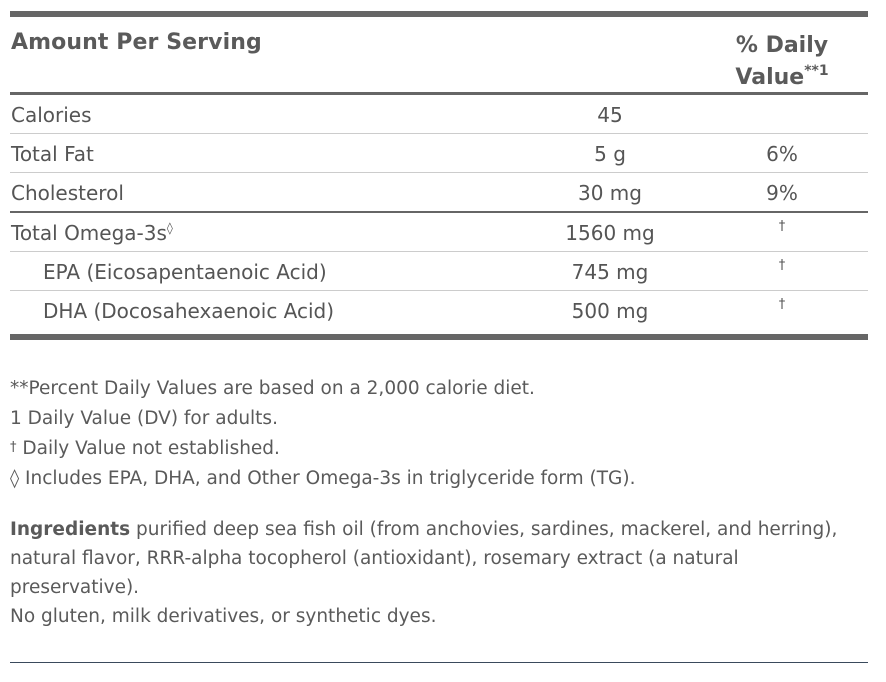 The width and height of the screenshot is (886, 682). What do you see at coordinates (51, 115) in the screenshot?
I see `nutrient-name: Calories` at bounding box center [51, 115].